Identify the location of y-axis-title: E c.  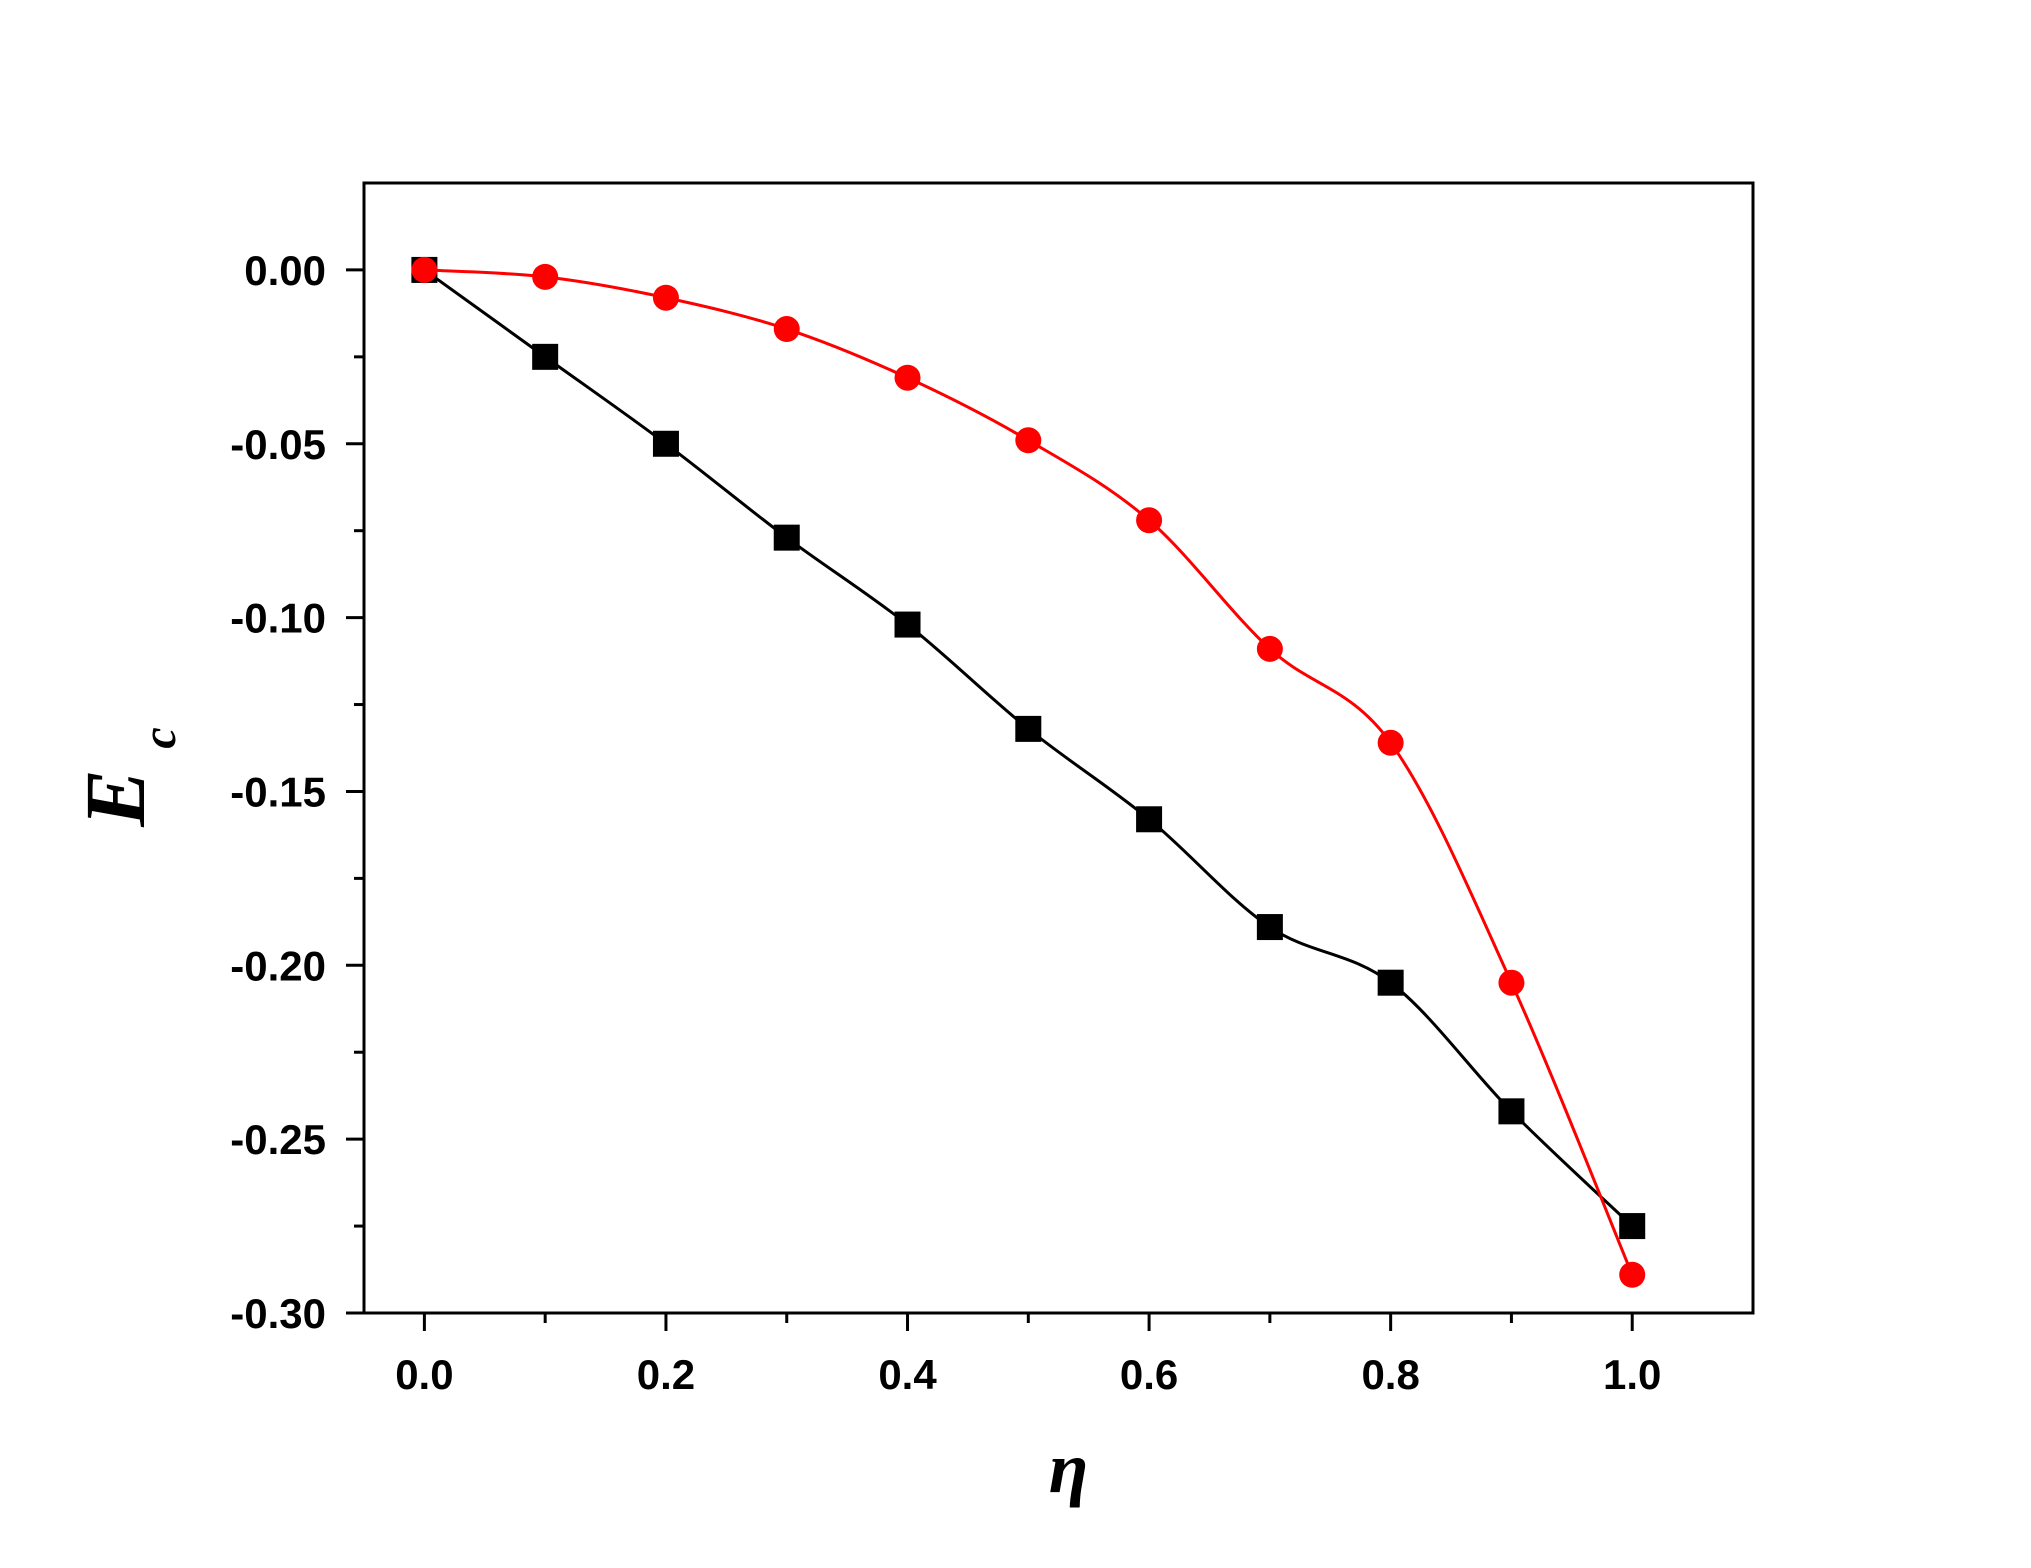
(126, 777).